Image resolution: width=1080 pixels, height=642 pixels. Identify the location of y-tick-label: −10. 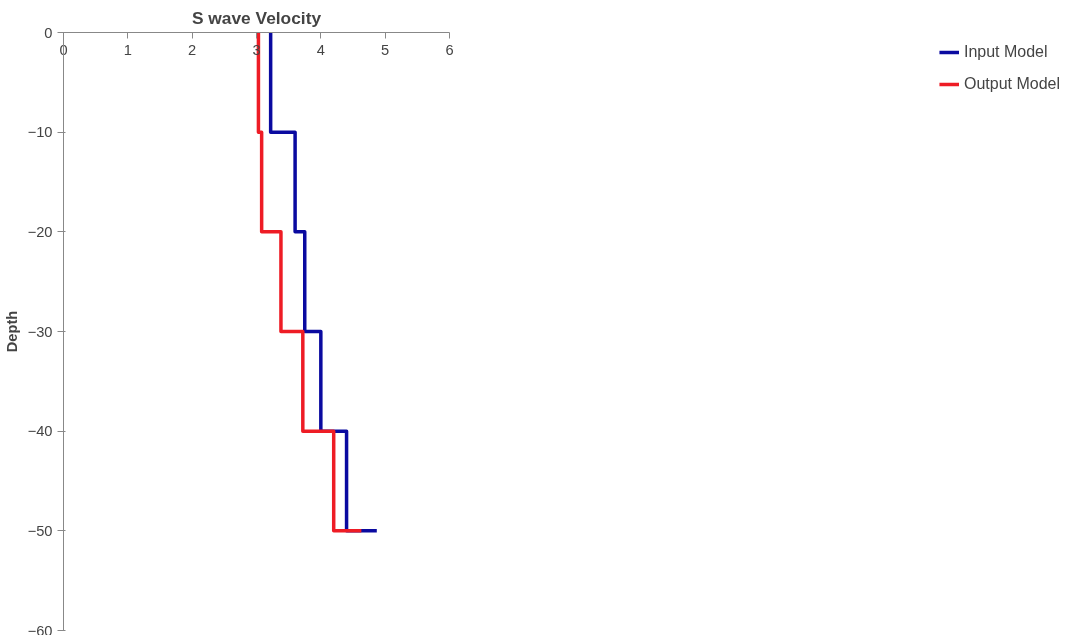
(40, 132).